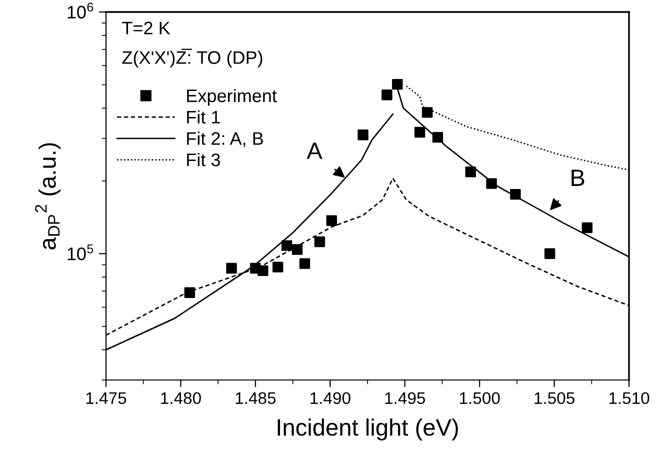  Describe the element at coordinates (368, 429) in the screenshot. I see `x-axis-title: Incident light (eV)` at that location.